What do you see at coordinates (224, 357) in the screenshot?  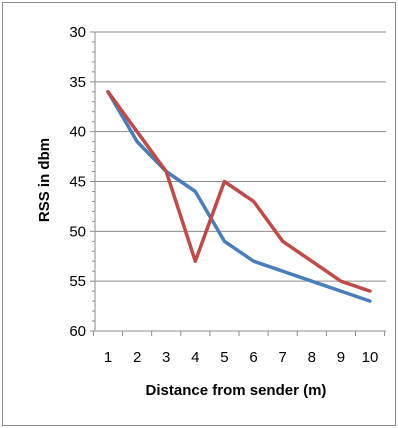 I see `x-tick-label: 5` at bounding box center [224, 357].